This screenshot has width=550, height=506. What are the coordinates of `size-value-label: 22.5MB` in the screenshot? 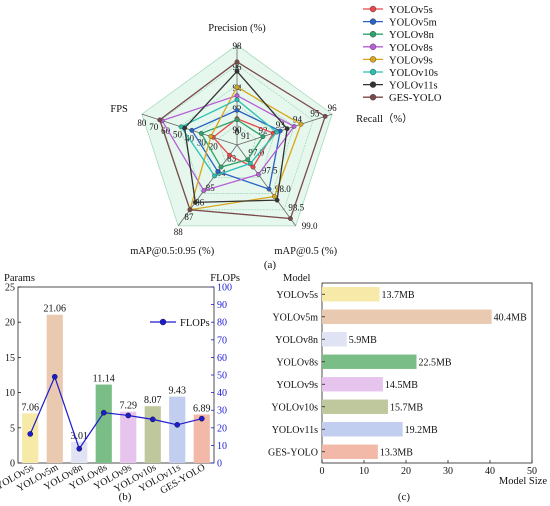 It's located at (435, 362).